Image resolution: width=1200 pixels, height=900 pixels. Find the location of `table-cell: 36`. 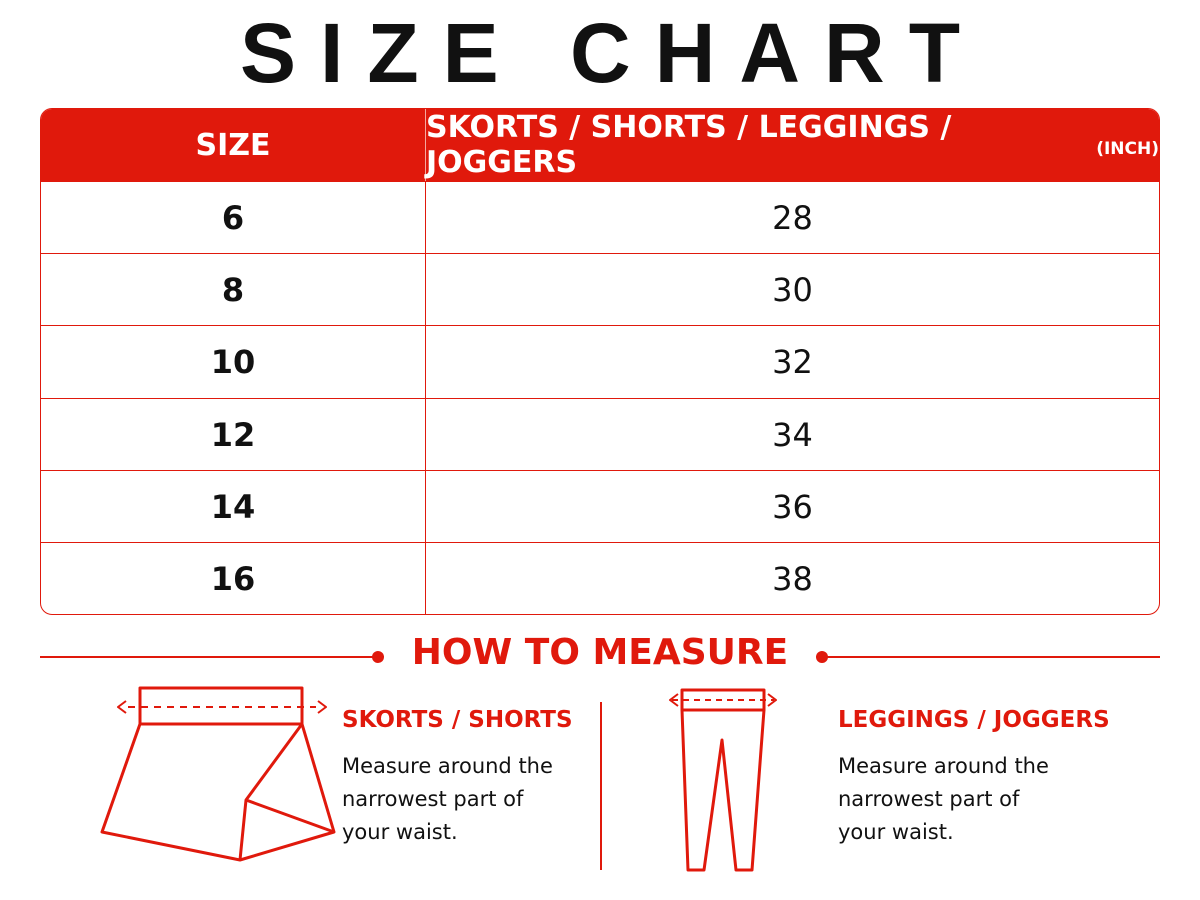

table-cell: 36 is located at coordinates (792, 506).